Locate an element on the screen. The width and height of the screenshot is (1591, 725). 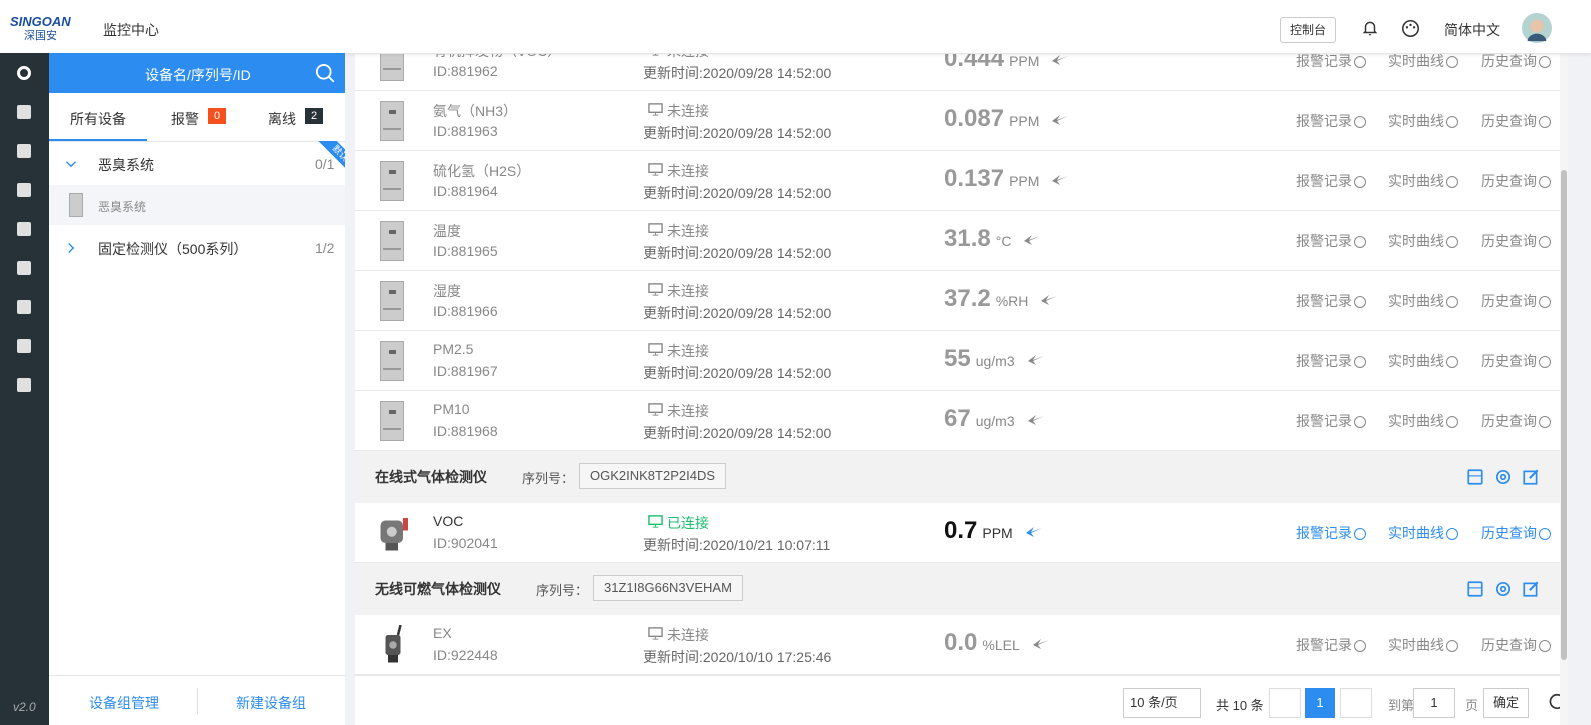
page-title: 监控中心 is located at coordinates (131, 30).